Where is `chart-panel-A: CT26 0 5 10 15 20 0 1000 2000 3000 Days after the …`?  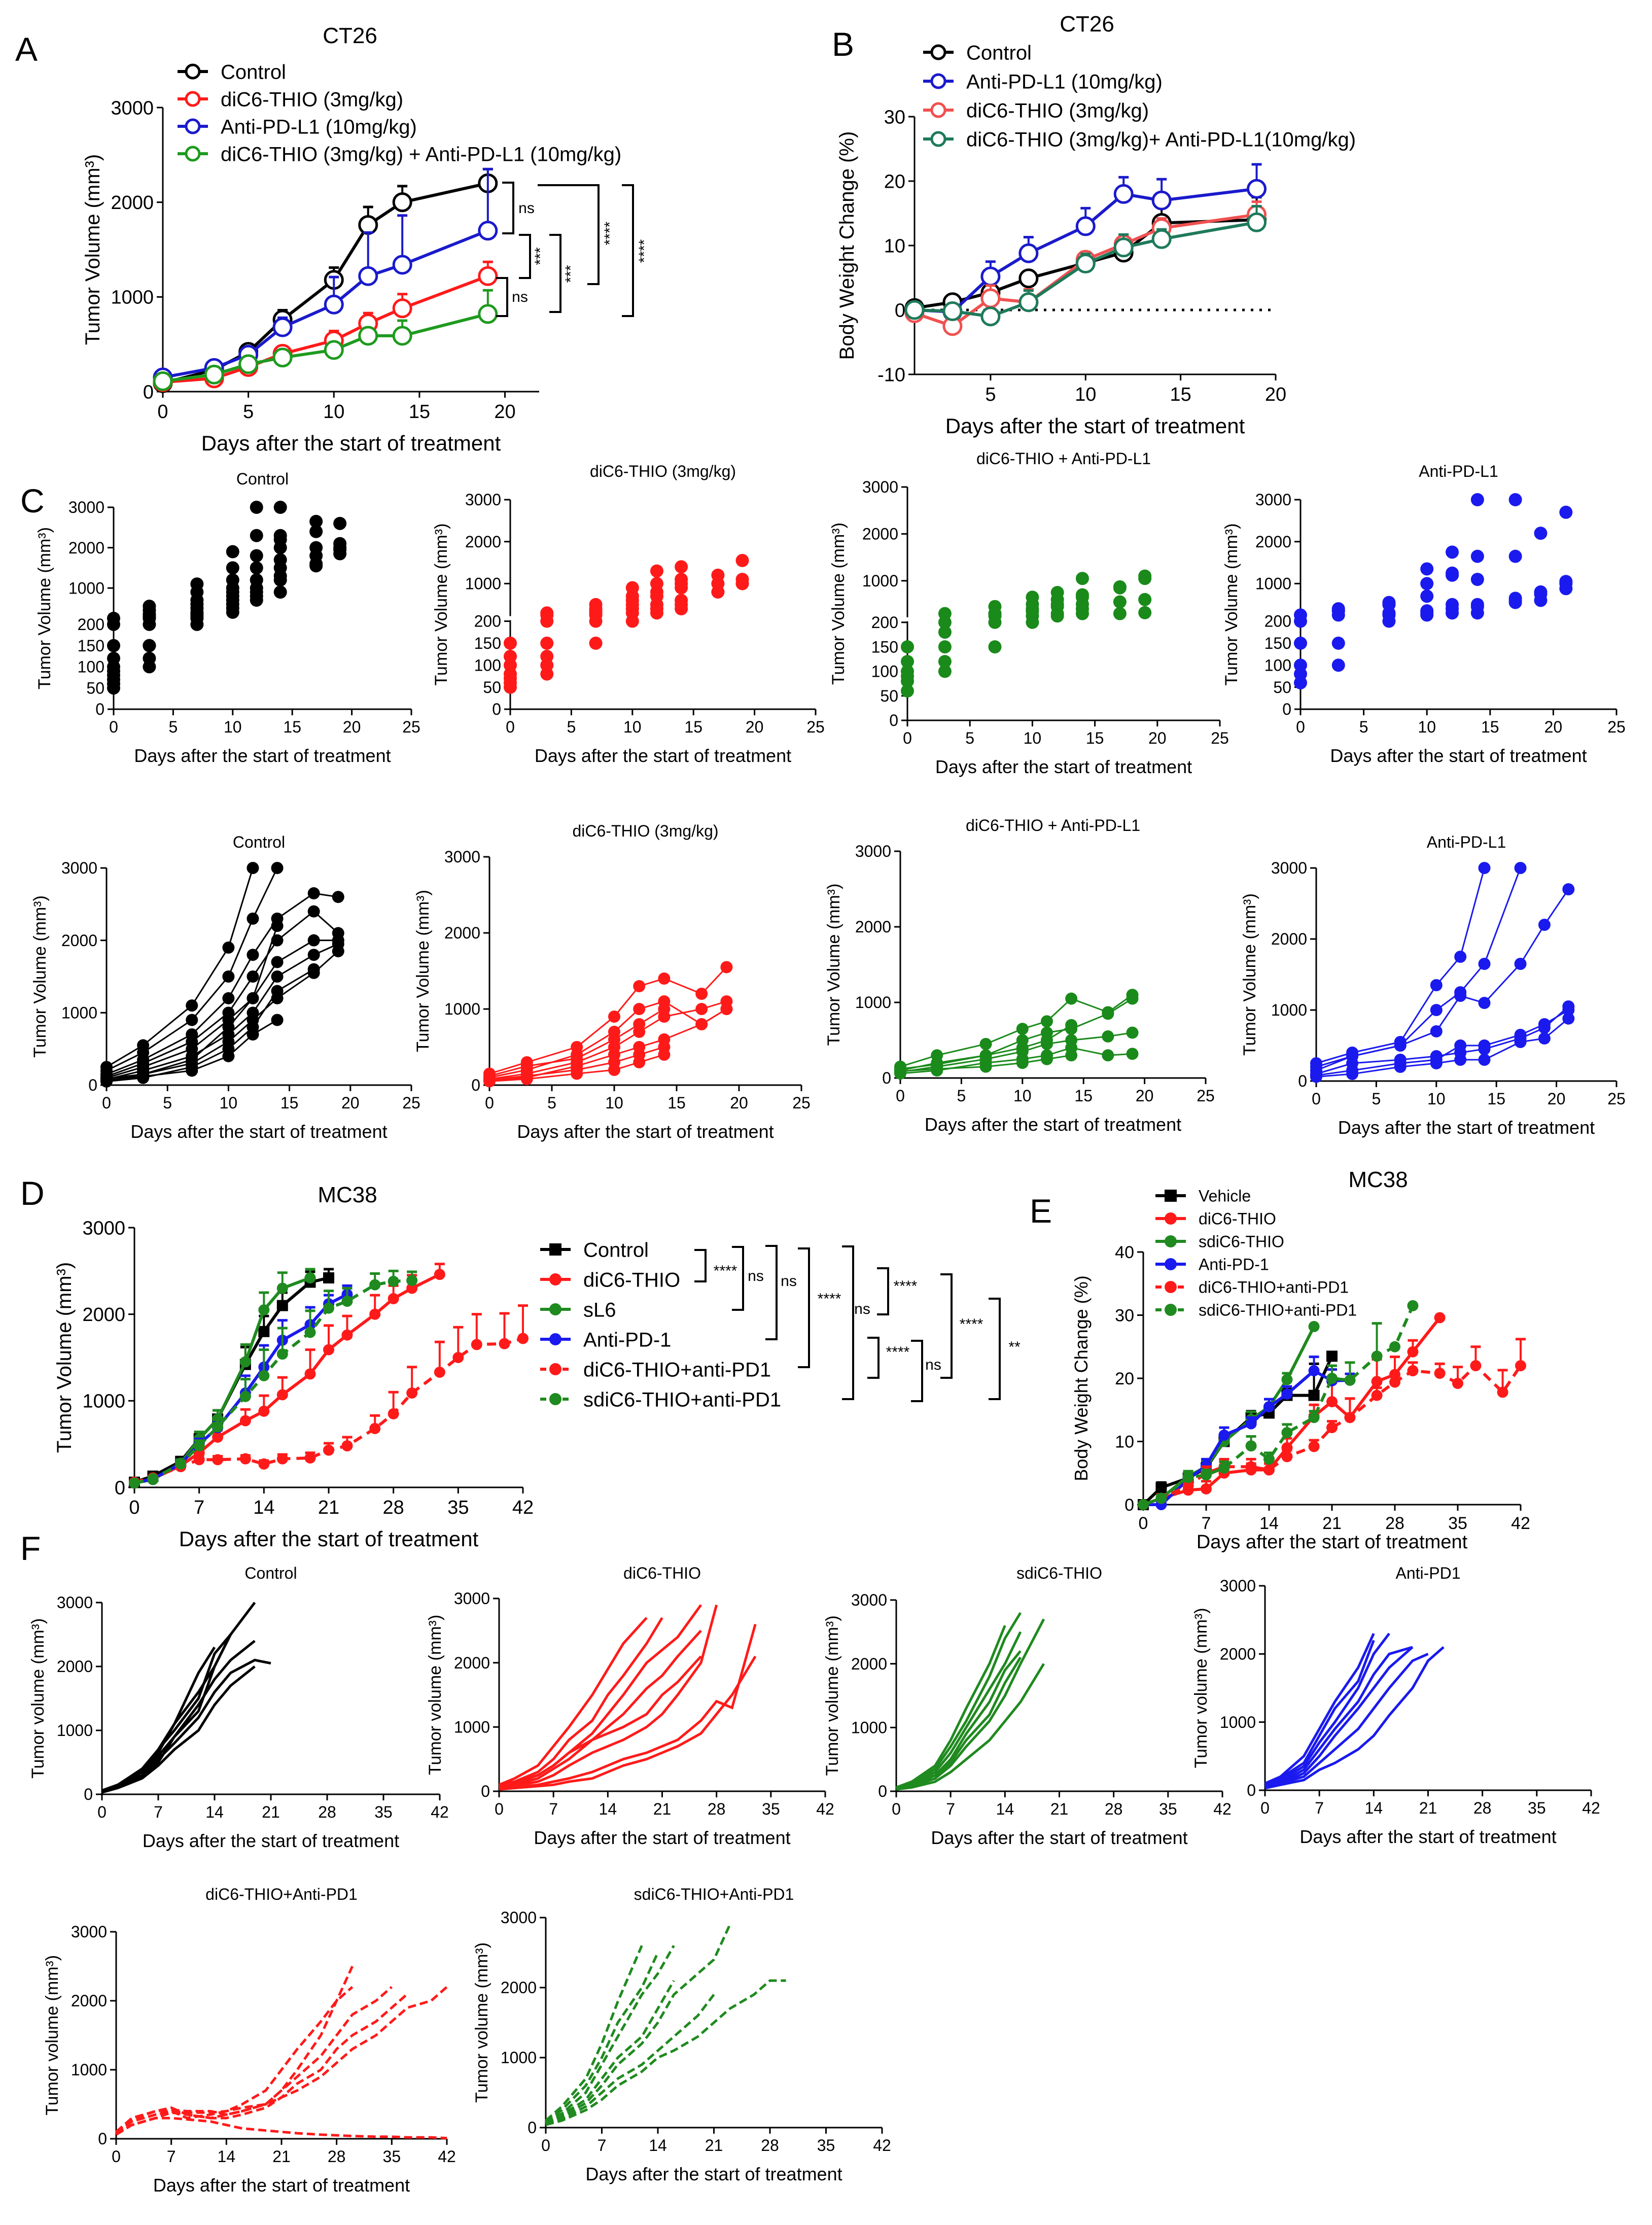
chart-panel-A: CT26 0 5 10 15 20 0 1000 2000 3000 Days after the … is located at coordinates (367, 239).